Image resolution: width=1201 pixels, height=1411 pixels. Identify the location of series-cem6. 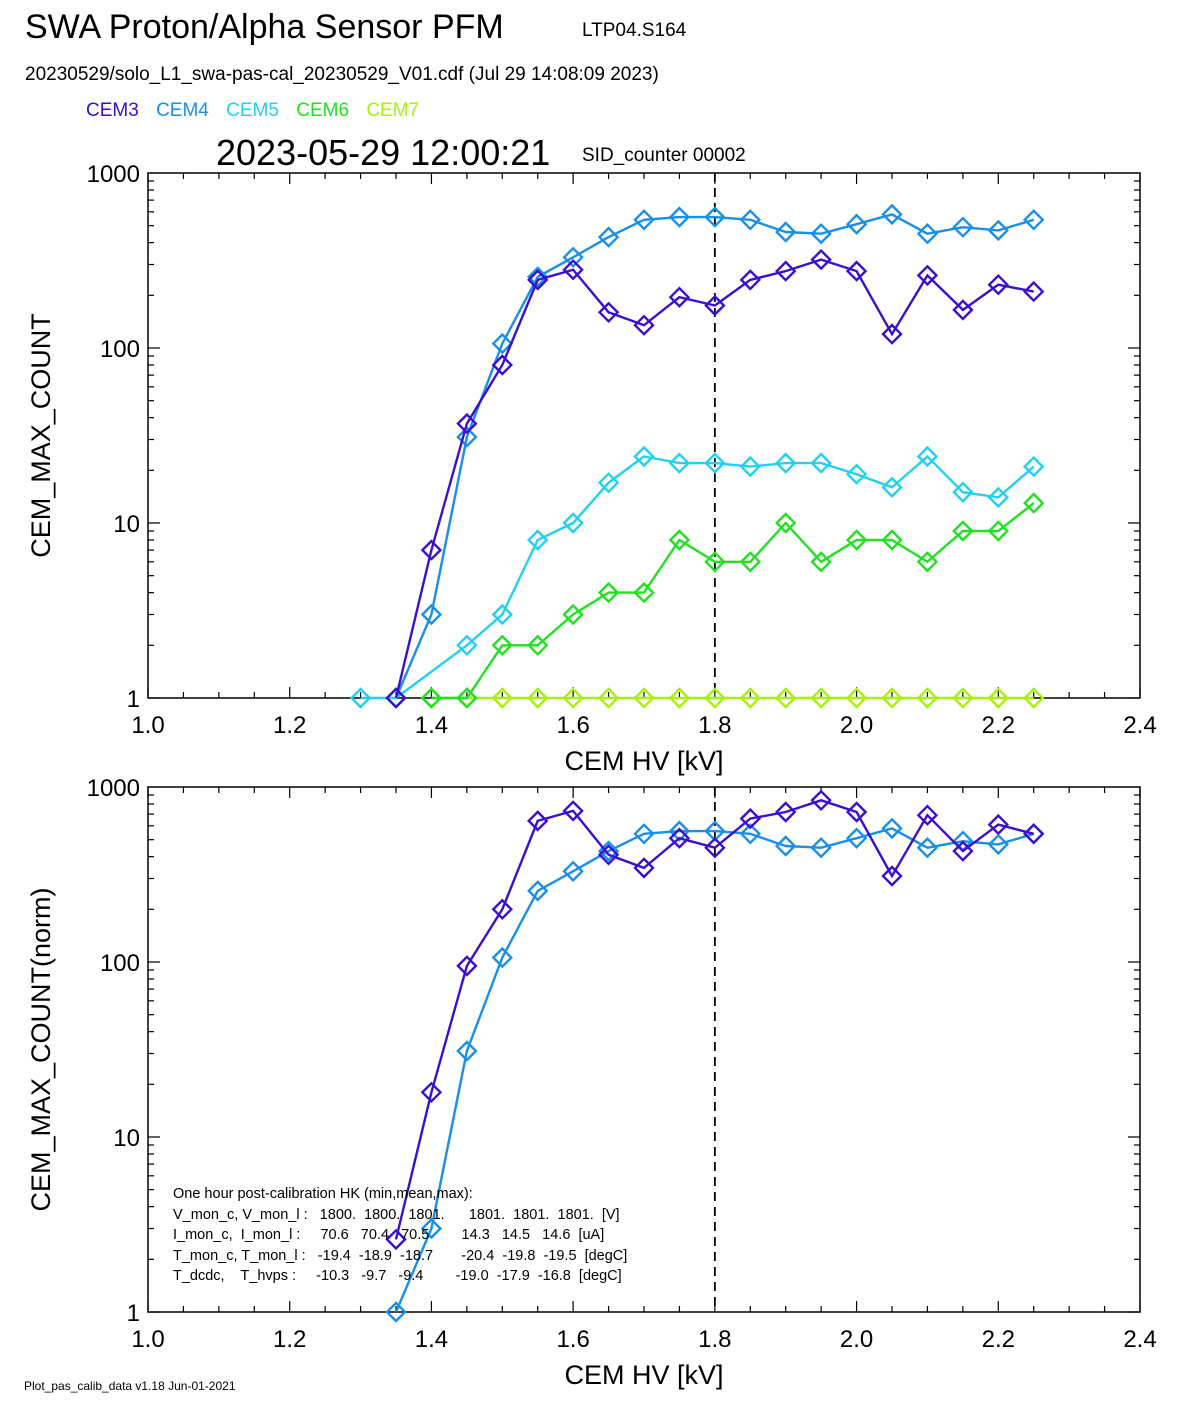
(732, 600).